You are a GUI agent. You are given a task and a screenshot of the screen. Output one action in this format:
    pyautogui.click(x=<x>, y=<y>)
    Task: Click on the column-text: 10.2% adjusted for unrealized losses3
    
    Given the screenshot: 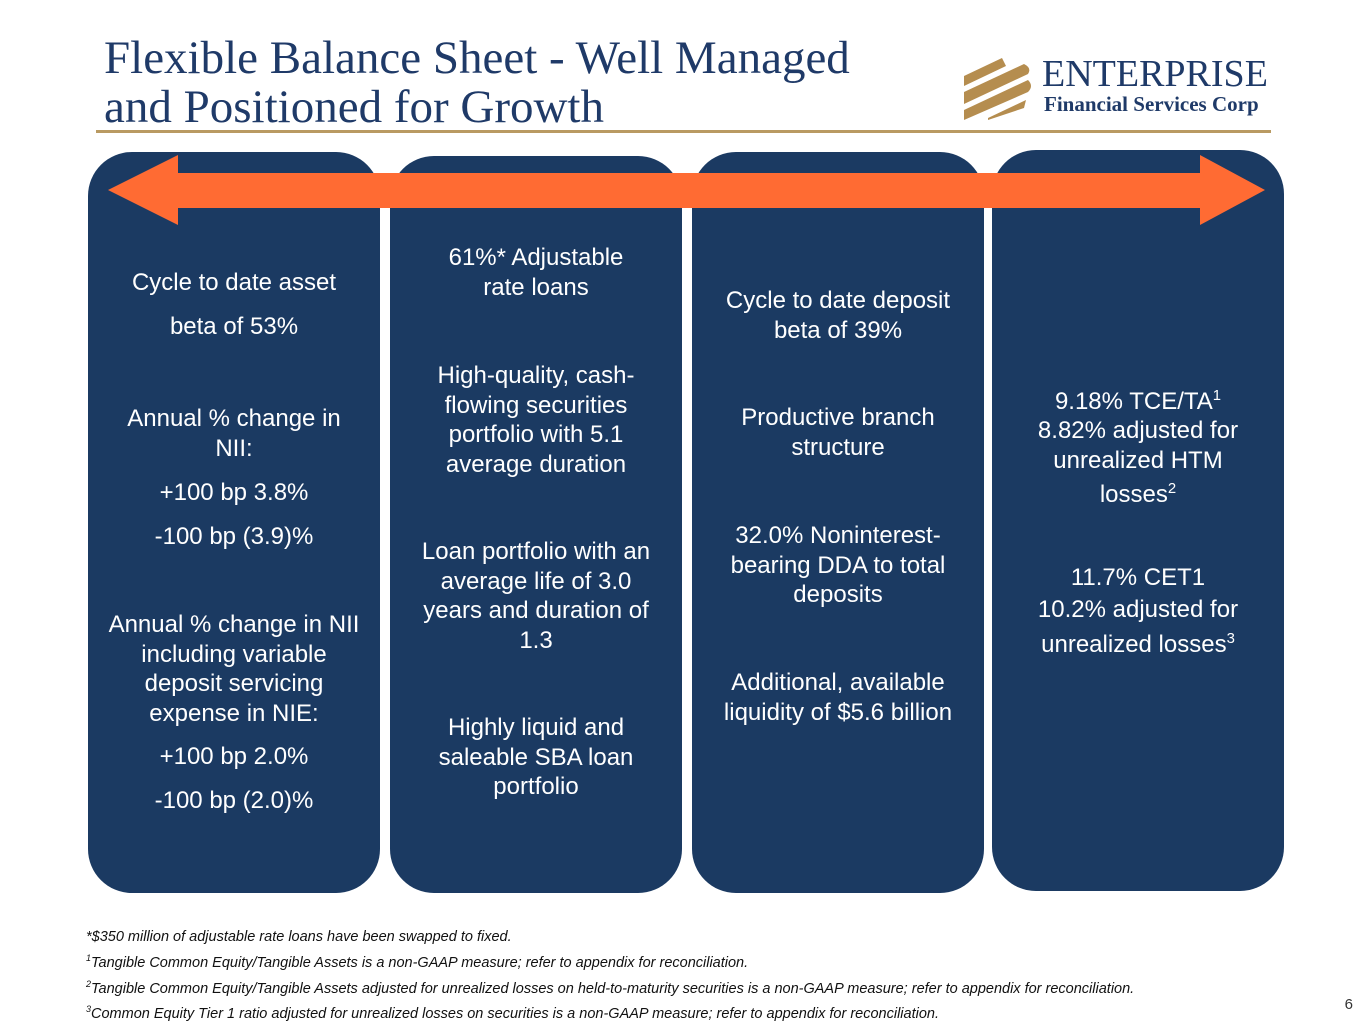 What is the action you would take?
    pyautogui.click(x=1138, y=627)
    